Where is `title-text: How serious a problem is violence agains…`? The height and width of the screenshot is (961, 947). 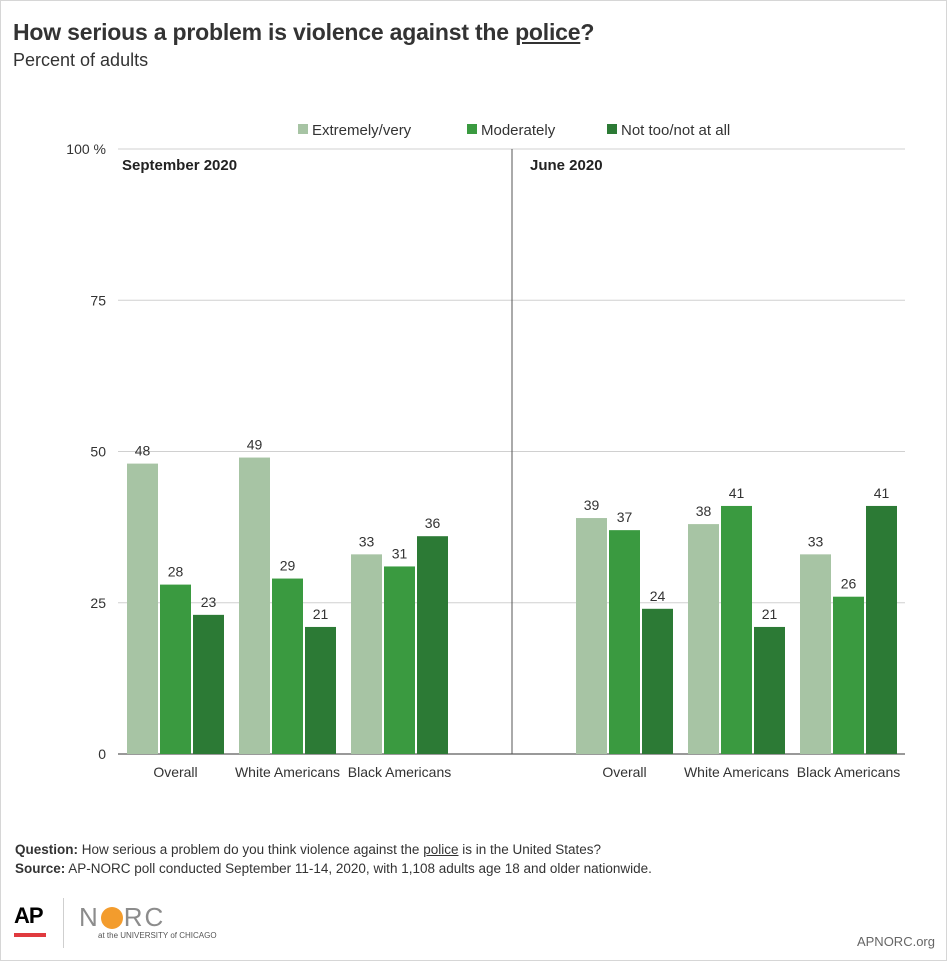 title-text: How serious a problem is violence agains… is located at coordinates (264, 32).